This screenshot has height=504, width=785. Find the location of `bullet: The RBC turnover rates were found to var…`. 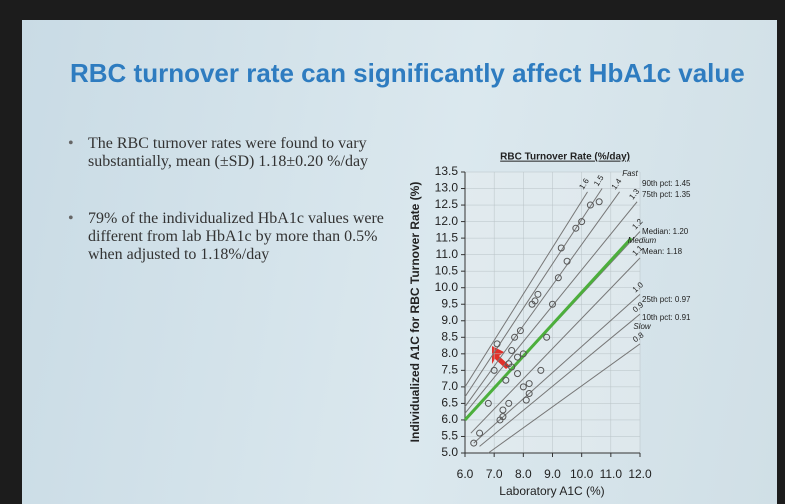

bullet: The RBC turnover rates were found to var… is located at coordinates (228, 153).